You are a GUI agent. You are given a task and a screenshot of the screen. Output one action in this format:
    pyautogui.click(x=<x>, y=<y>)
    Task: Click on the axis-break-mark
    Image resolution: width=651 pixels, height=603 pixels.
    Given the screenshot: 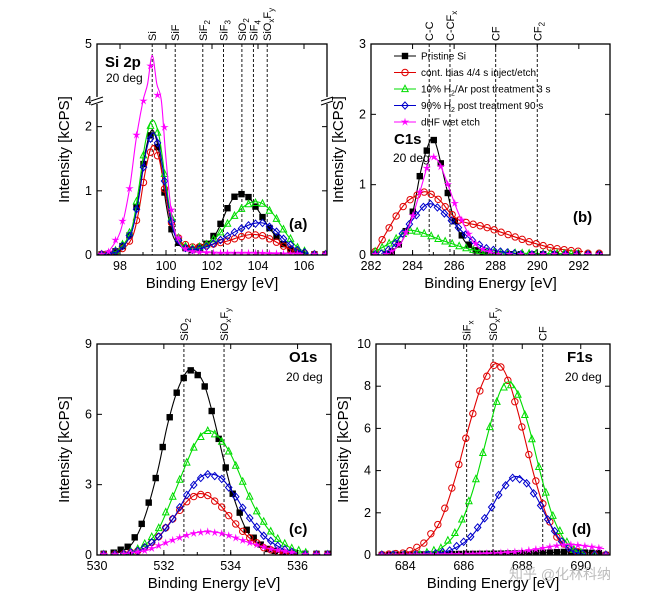 What is the action you would take?
    pyautogui.click(x=97, y=103)
    